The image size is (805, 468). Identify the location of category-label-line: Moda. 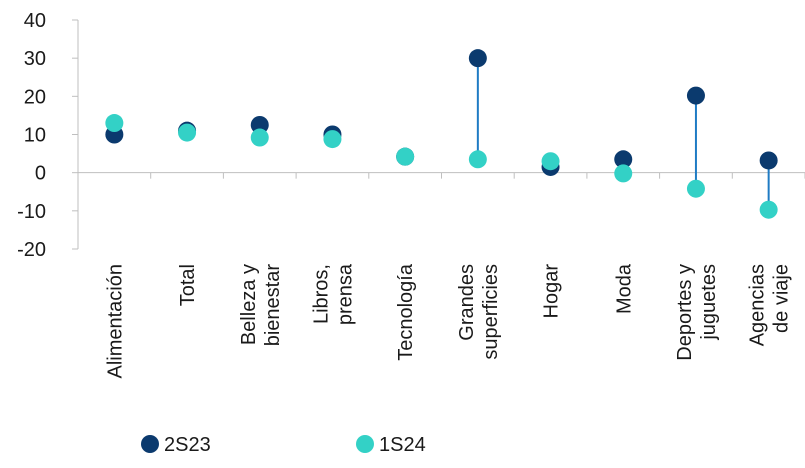
(624, 288).